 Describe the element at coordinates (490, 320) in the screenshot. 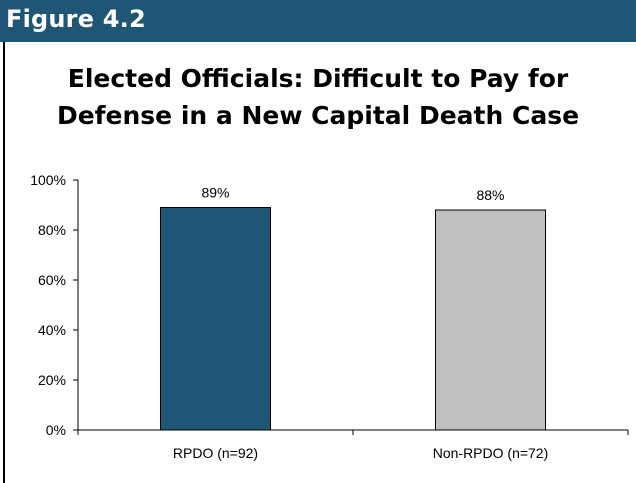

I see `bar-non-rpdo` at that location.